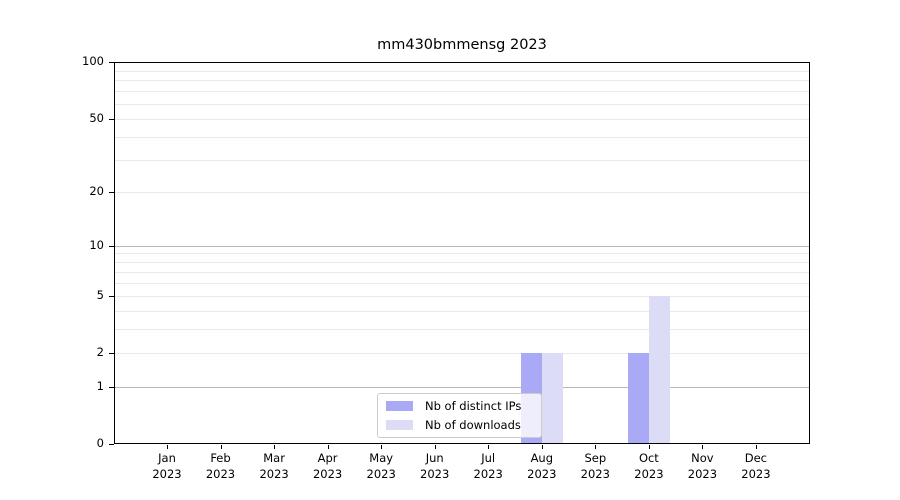  What do you see at coordinates (473, 406) in the screenshot?
I see `legend-label-distinct-ips: Nb of distinct IPs` at bounding box center [473, 406].